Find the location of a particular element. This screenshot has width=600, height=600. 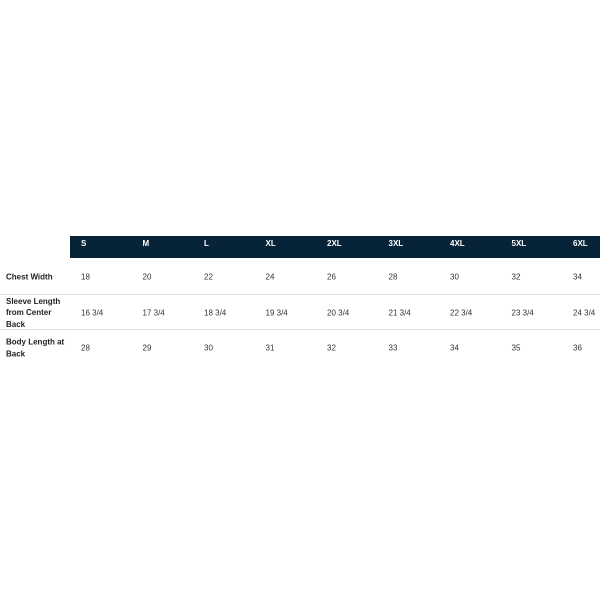

header-cell: 5XL is located at coordinates (519, 243).